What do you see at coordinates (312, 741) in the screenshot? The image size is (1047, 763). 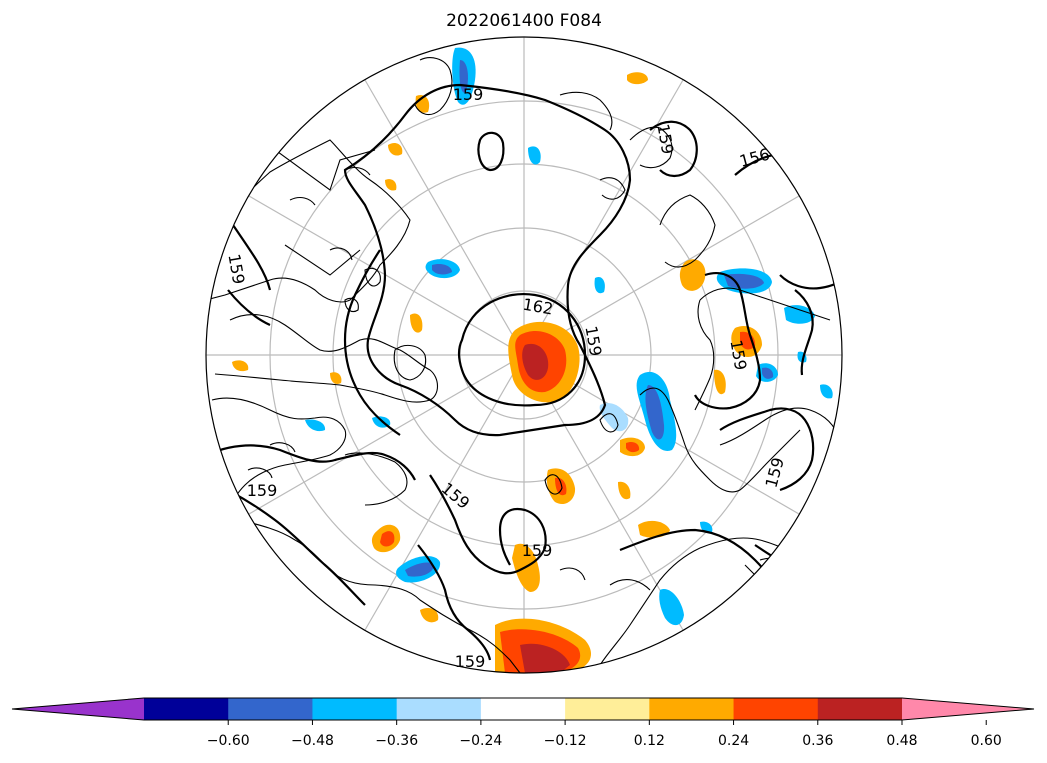 I see `colorbar-tick-label: −0.48` at bounding box center [312, 741].